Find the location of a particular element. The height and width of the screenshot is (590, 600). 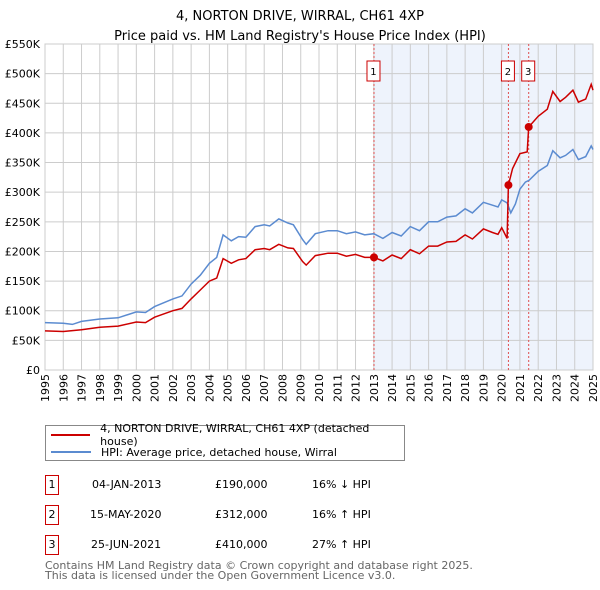

y-tick-label: £100K is located at coordinates (23, 311).